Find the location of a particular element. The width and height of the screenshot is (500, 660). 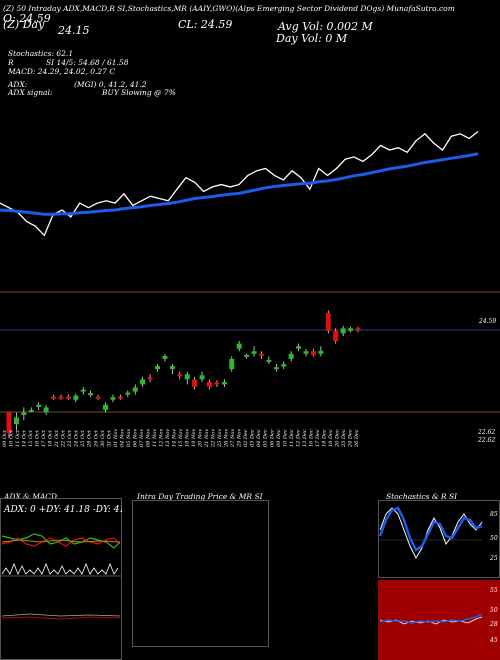

adx-values: (MGI) 0, 41.2, 41.2 is located at coordinates (110, 84).